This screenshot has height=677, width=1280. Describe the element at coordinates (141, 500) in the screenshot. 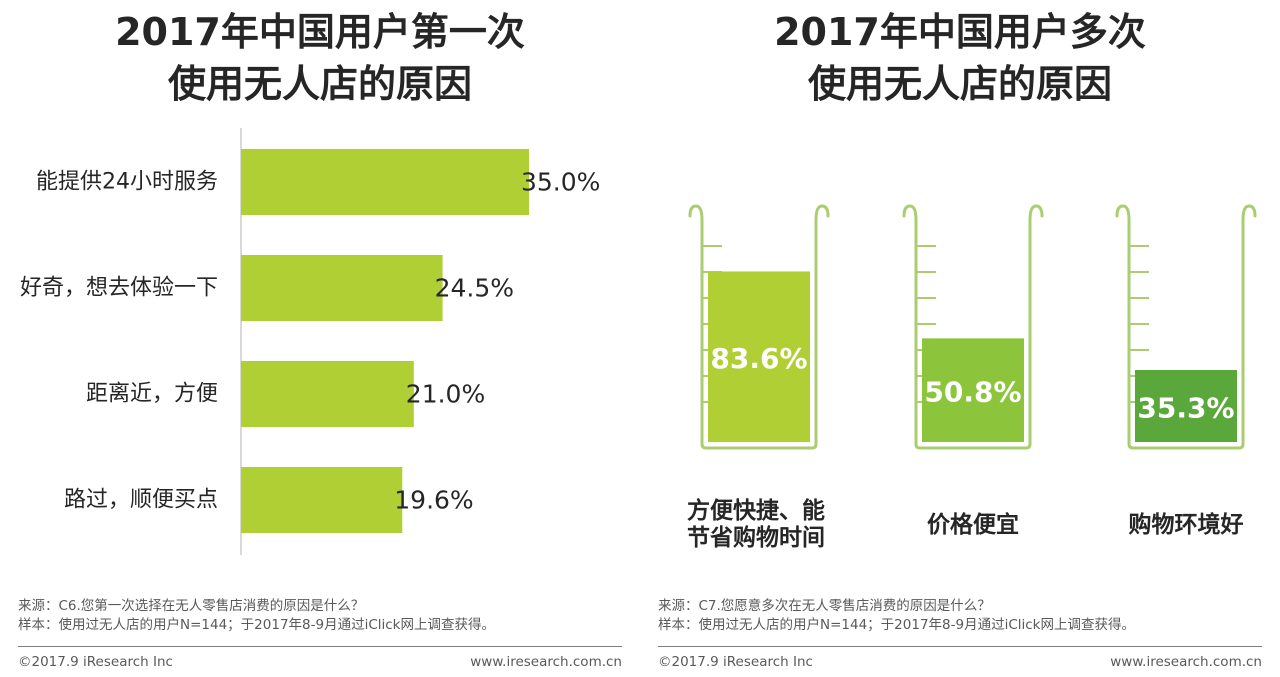

I see `left-category-label-4: 路过，顺便买点` at that location.